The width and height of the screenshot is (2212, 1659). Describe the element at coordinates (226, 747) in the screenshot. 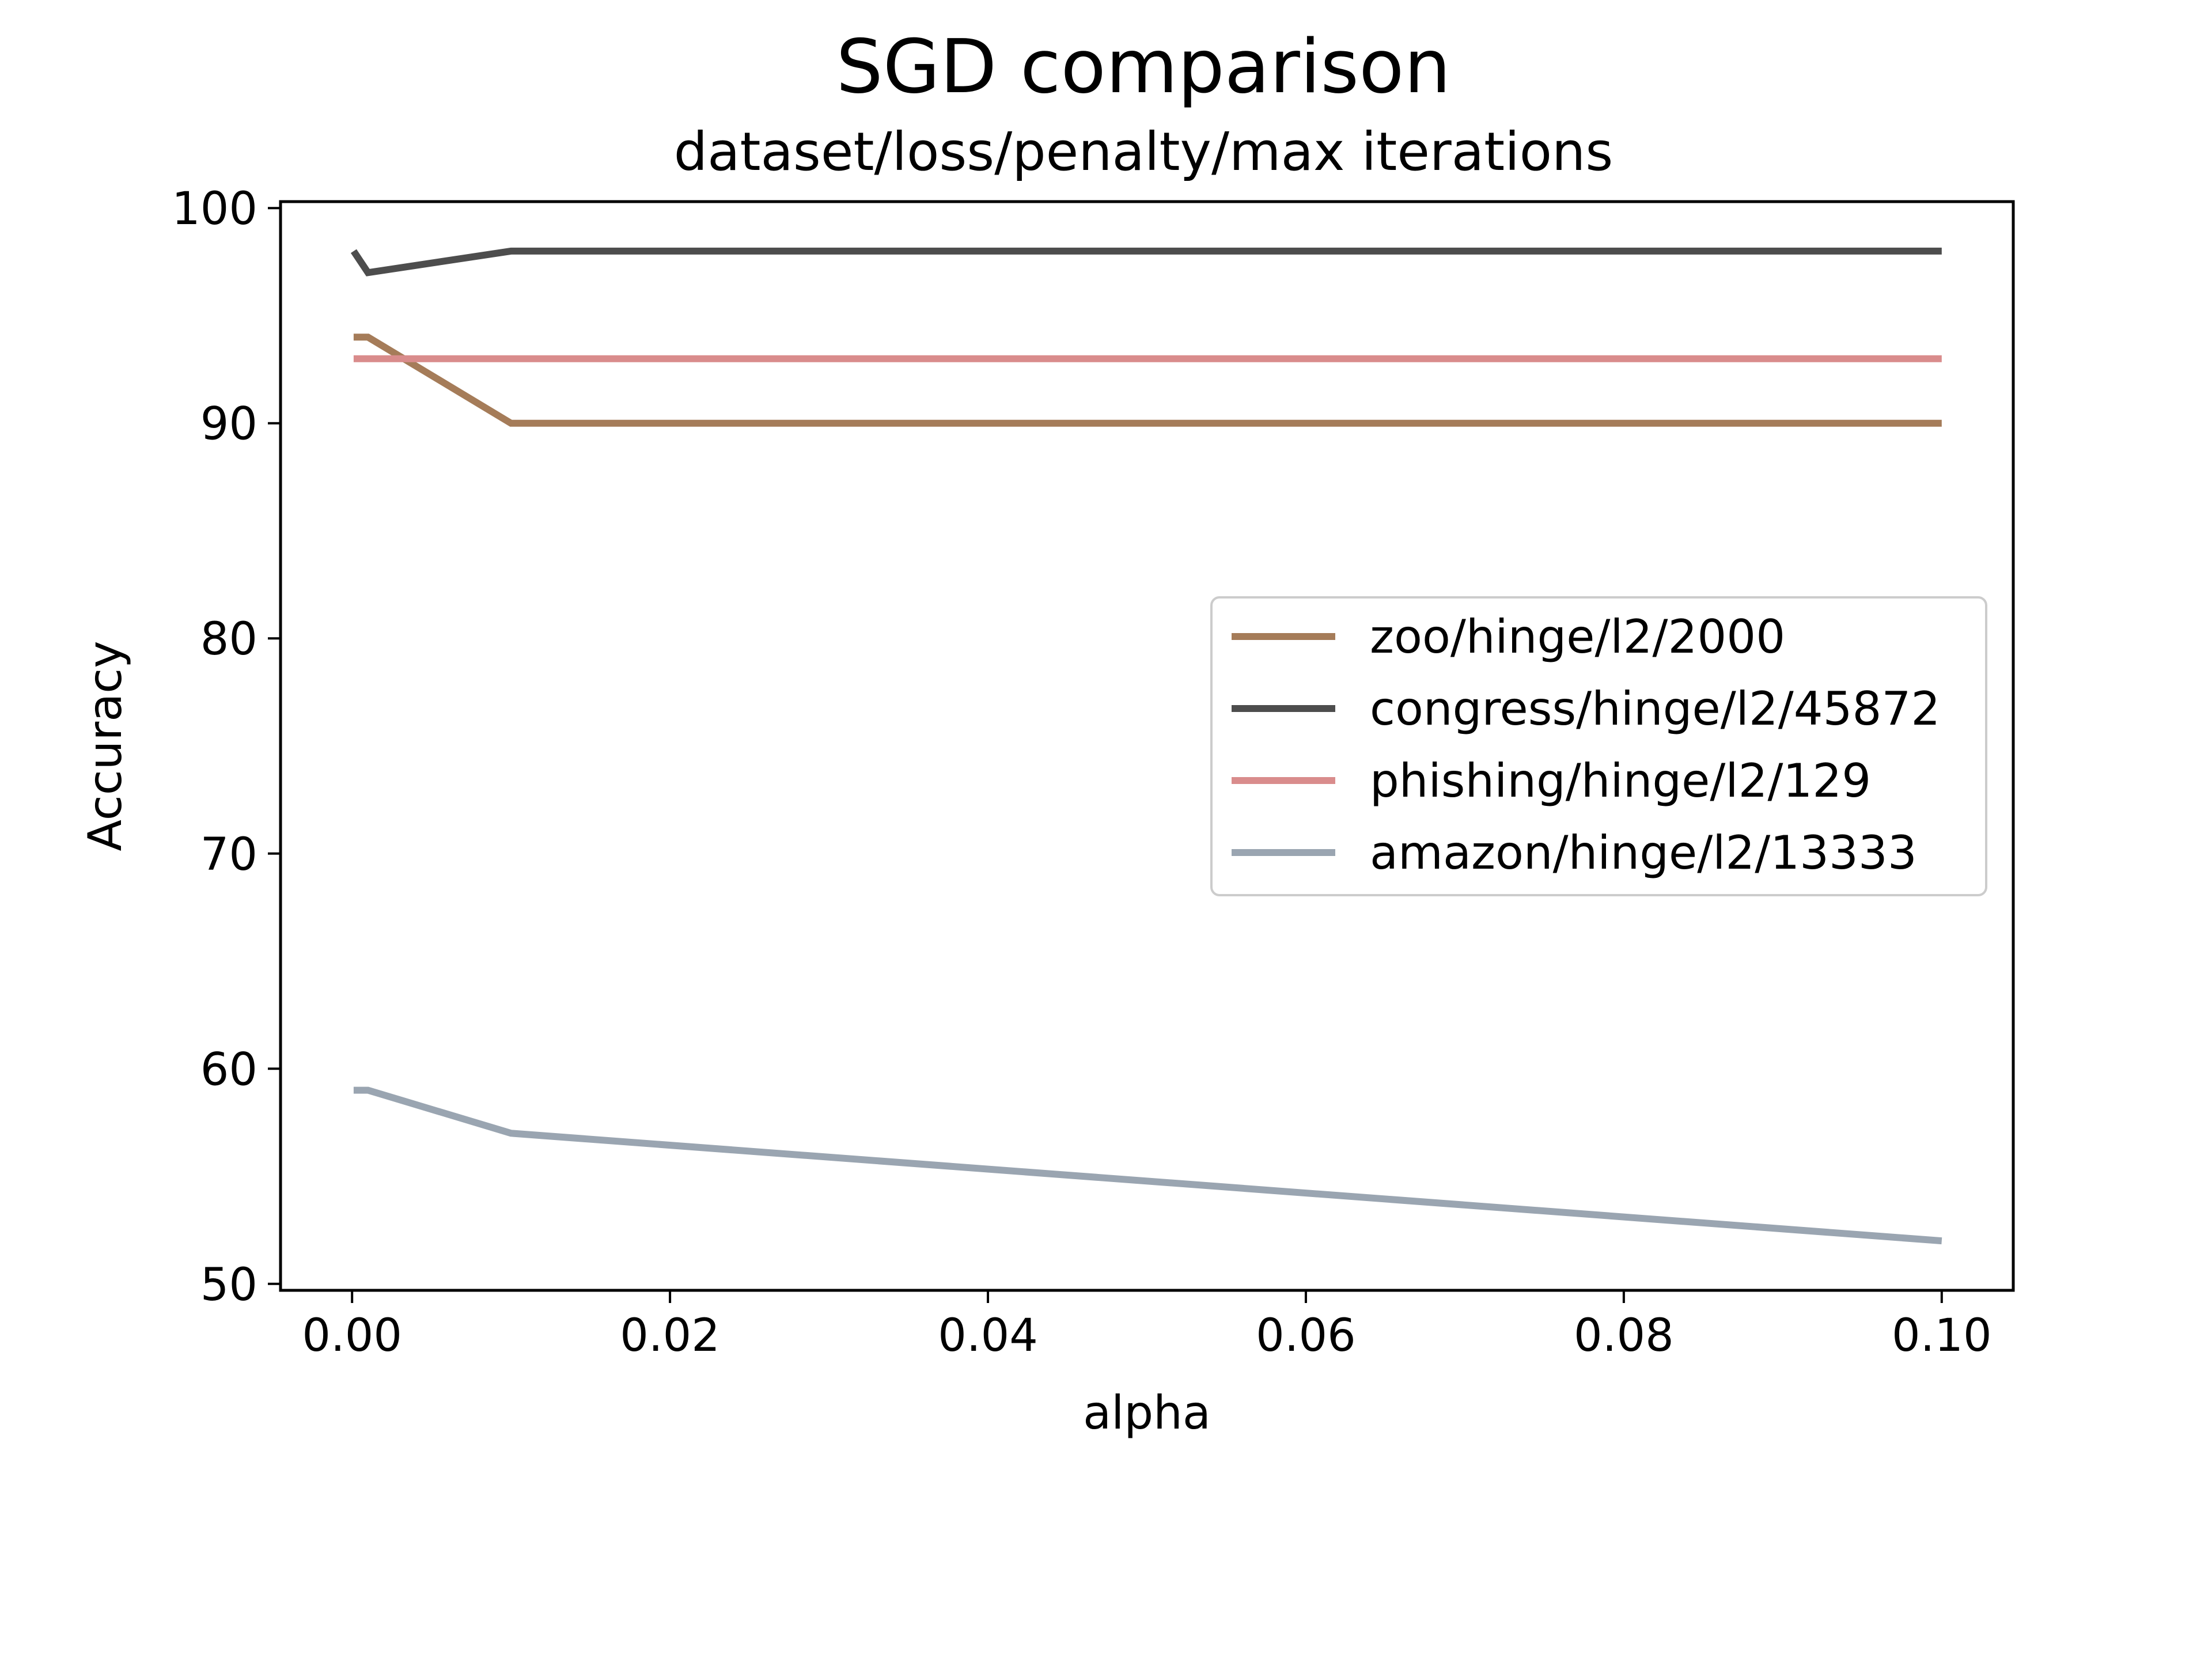

I see `y-axis: 50 60 70 80 90 100` at that location.